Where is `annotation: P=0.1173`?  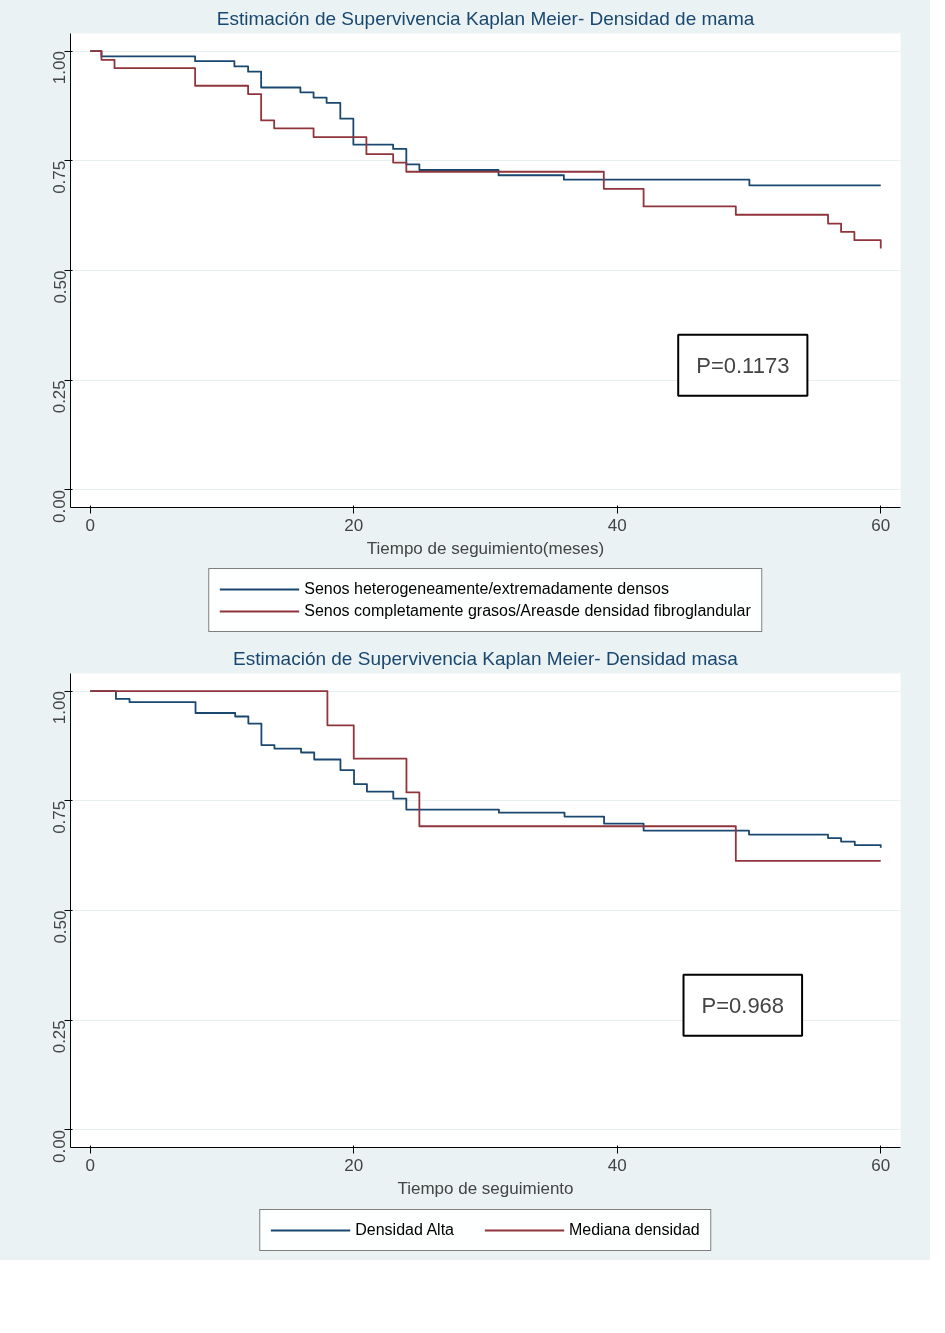 annotation: P=0.1173 is located at coordinates (743, 365).